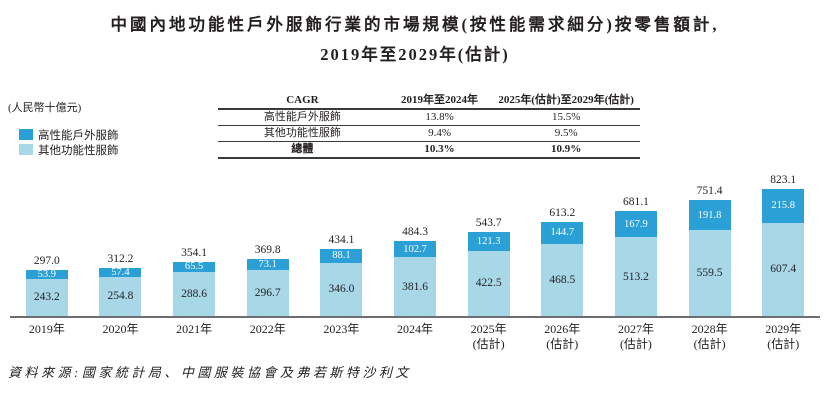 The height and width of the screenshot is (400, 830). I want to click on bar-segment-high-performance: 73.1, so click(267, 265).